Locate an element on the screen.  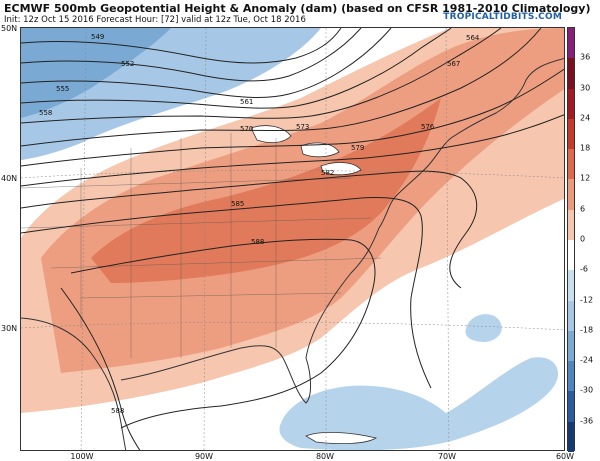
contour-label: 558 is located at coordinates (45, 113).